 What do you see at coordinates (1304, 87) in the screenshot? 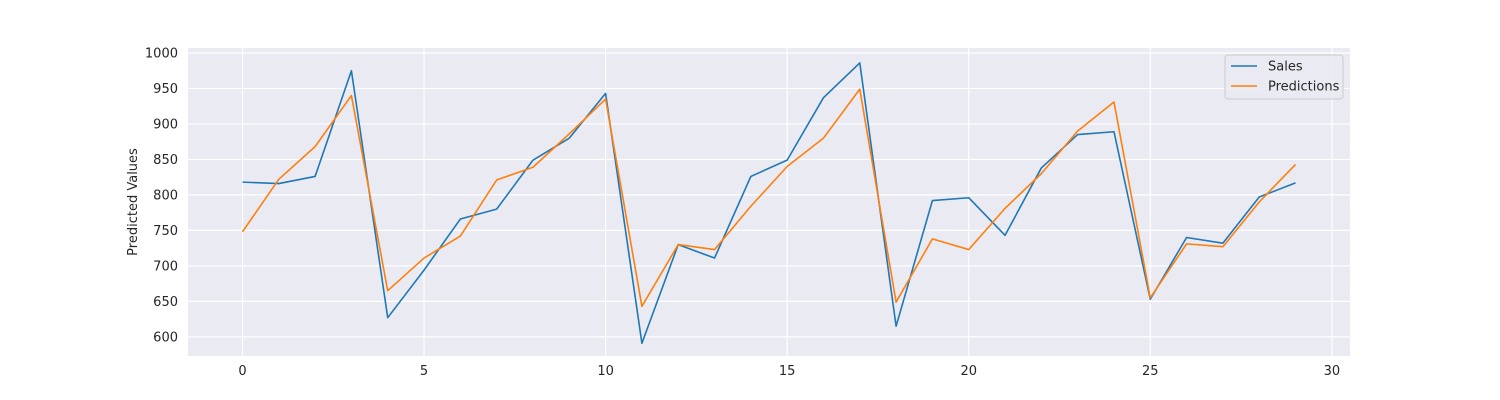
I see `legend-label: Predictions` at bounding box center [1304, 87].